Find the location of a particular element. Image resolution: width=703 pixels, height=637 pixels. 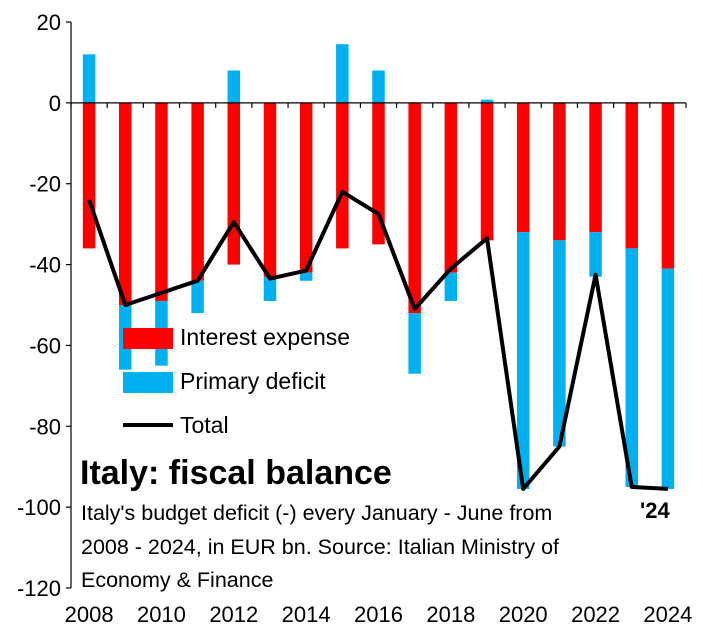

x-tick-label: 2022 is located at coordinates (595, 614).